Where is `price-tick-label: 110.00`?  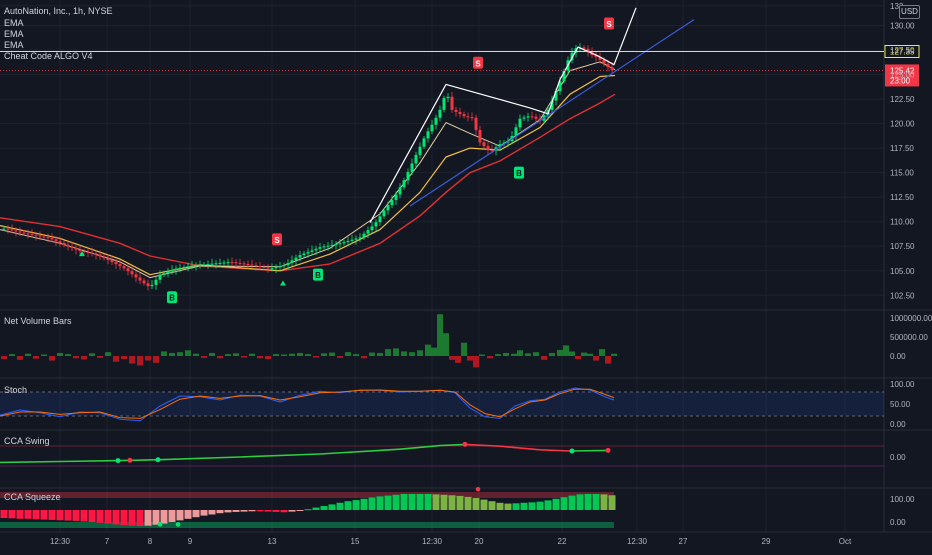
price-tick-label: 110.00 is located at coordinates (902, 222).